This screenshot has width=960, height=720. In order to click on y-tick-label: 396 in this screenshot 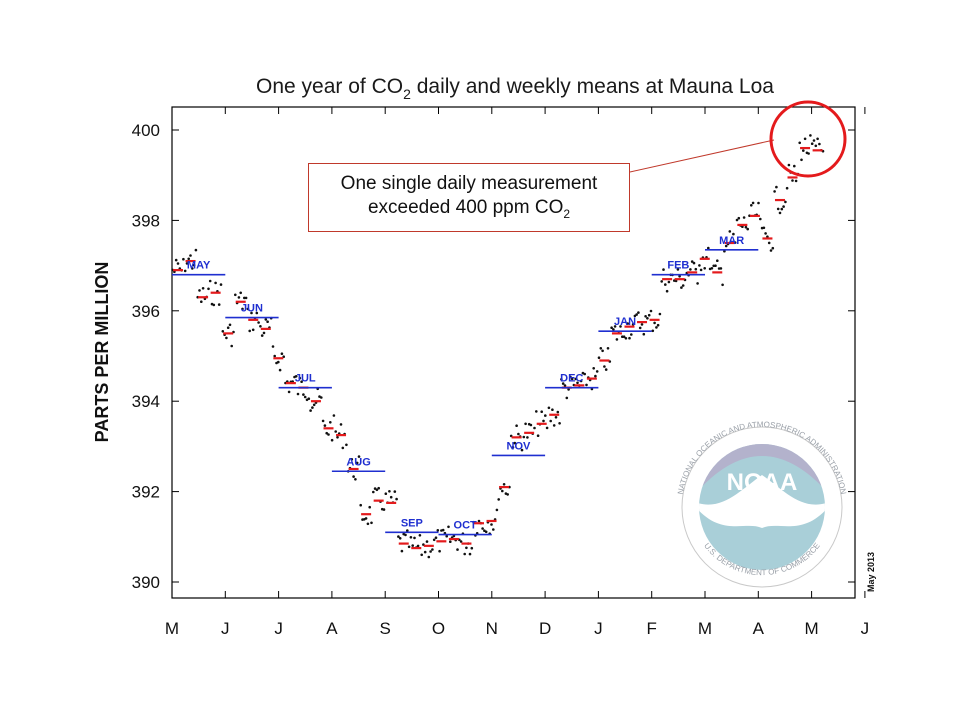, I will do `click(146, 311)`.